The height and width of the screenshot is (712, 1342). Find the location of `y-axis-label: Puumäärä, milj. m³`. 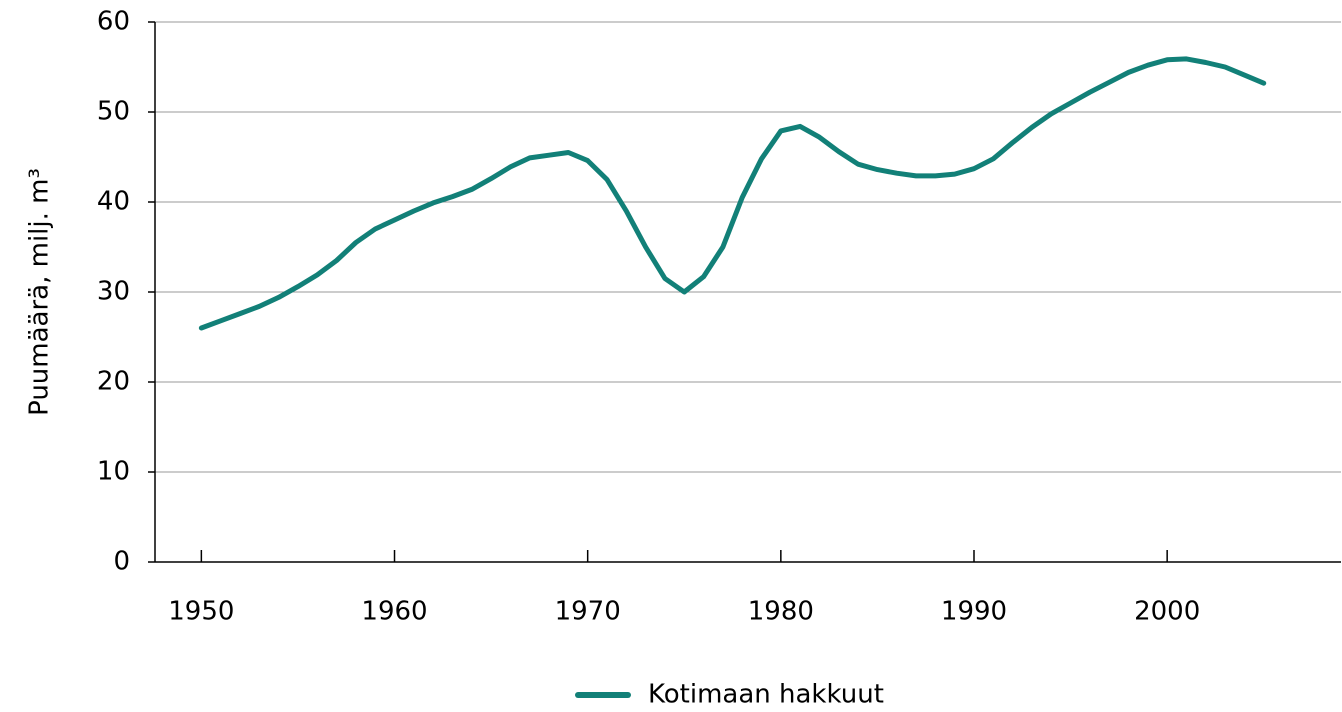

y-axis-label: Puumäärä, milj. m³ is located at coordinates (40, 292).